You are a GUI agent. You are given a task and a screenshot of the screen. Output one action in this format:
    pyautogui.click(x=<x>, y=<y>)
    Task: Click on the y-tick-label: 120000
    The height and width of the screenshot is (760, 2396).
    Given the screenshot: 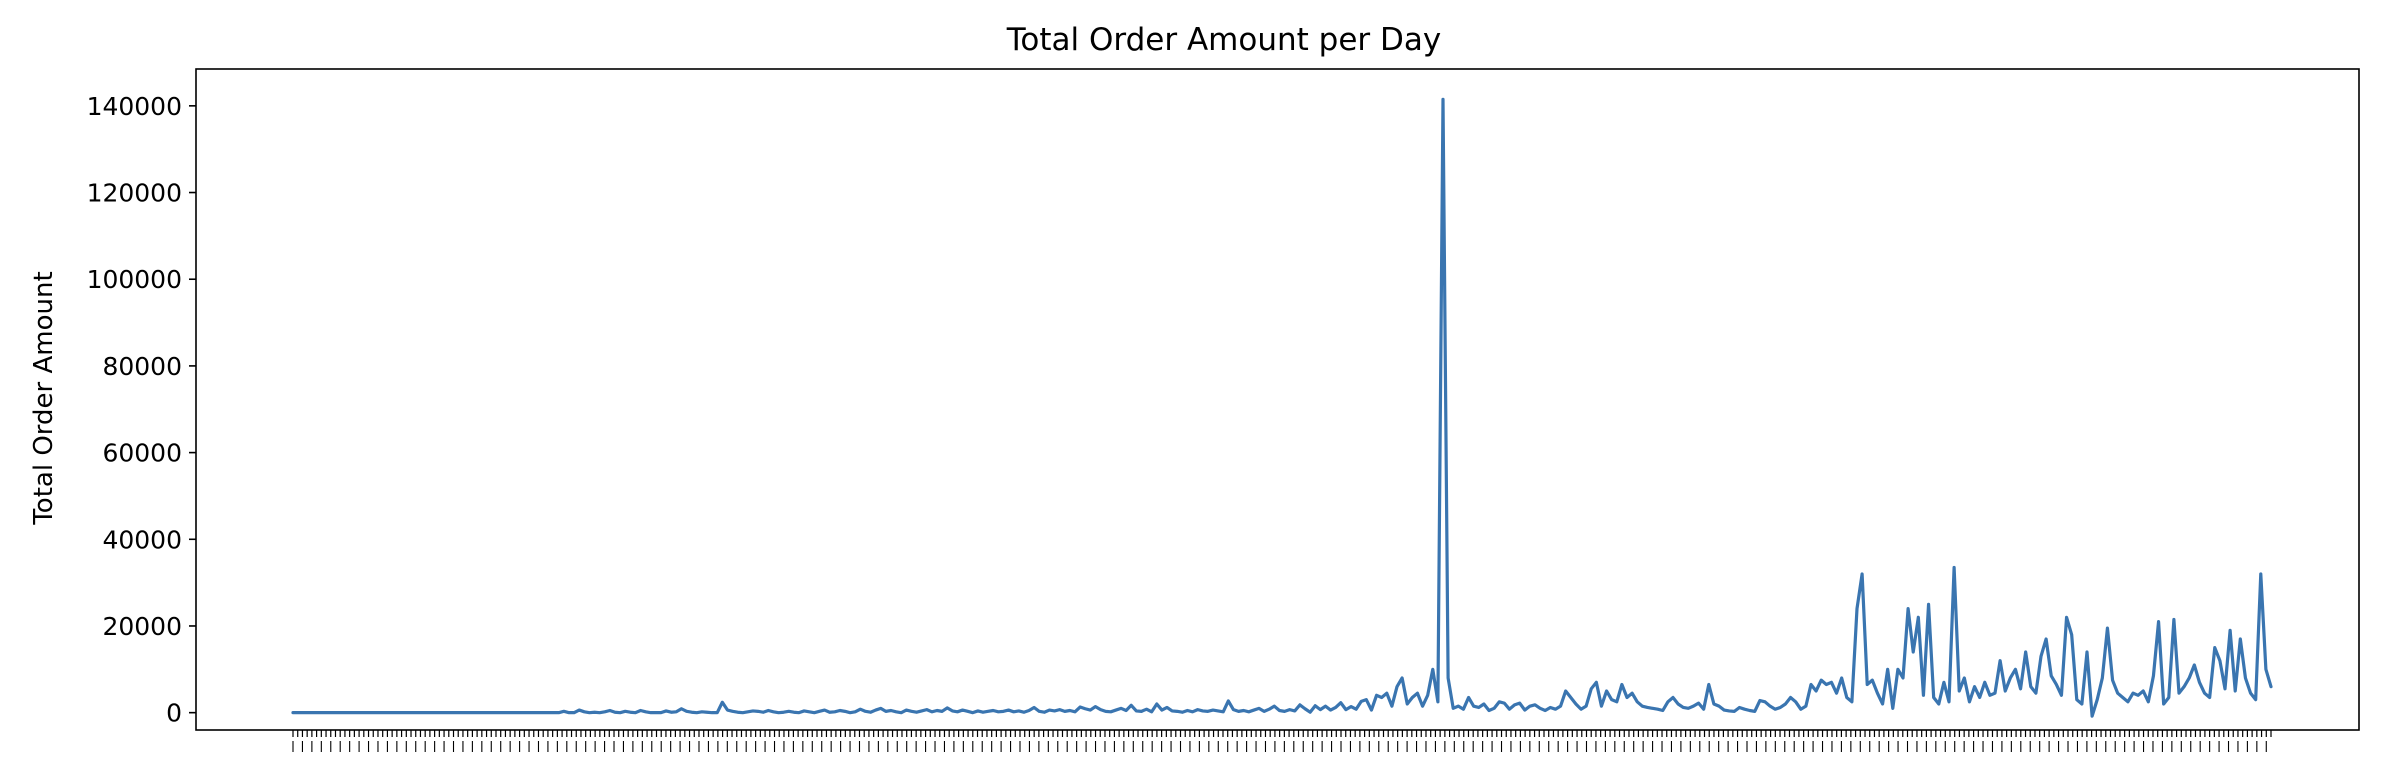 What is the action you would take?
    pyautogui.click(x=134, y=193)
    